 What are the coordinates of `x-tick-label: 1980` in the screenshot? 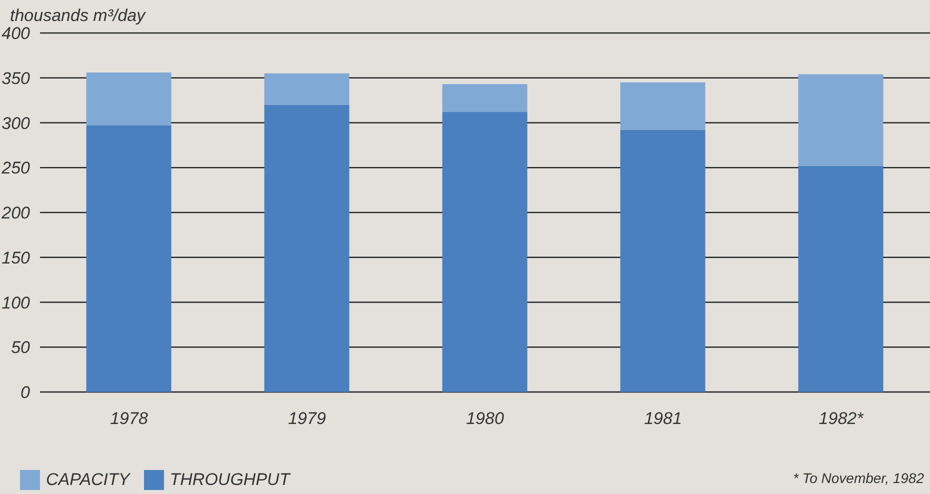 It's located at (485, 418).